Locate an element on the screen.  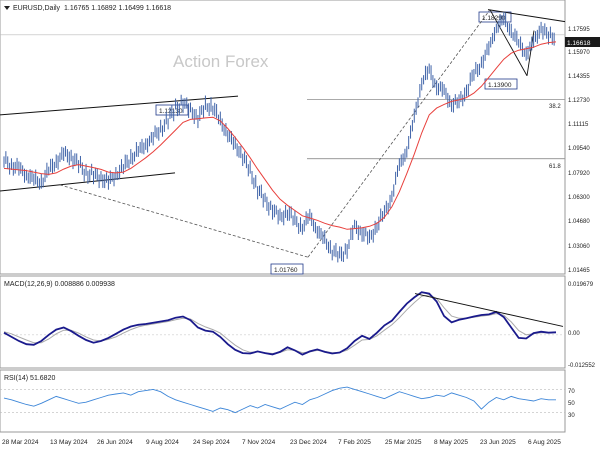
annotation-1.18290: 1.18290 is located at coordinates (495, 17).